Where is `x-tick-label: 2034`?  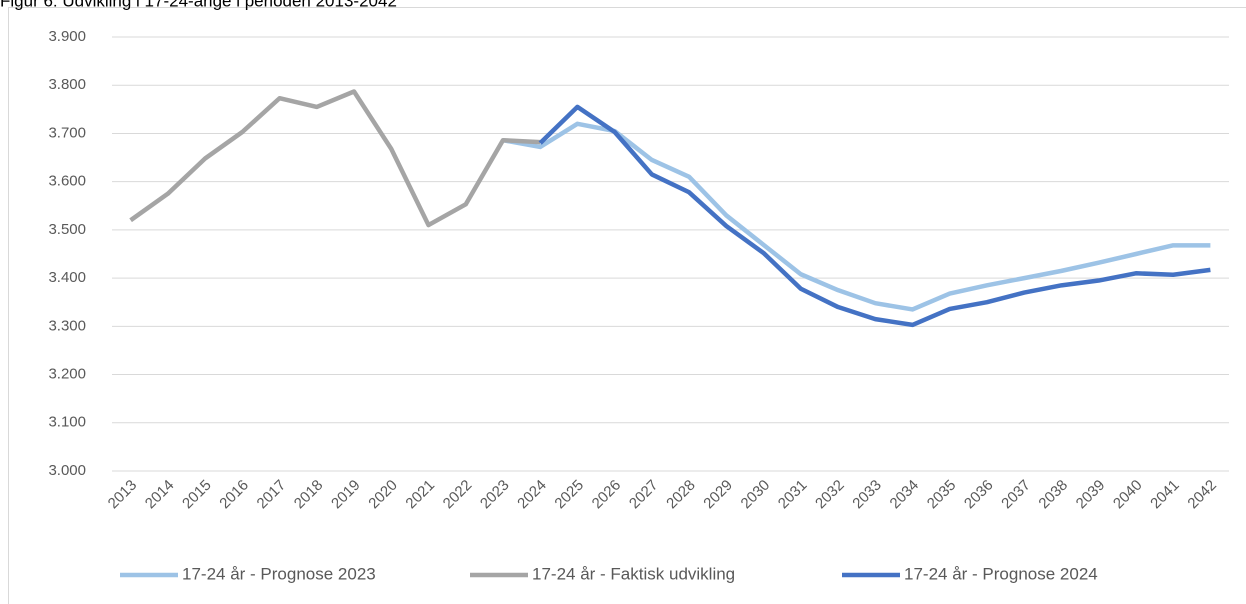 x-tick-label: 2034 is located at coordinates (905, 495).